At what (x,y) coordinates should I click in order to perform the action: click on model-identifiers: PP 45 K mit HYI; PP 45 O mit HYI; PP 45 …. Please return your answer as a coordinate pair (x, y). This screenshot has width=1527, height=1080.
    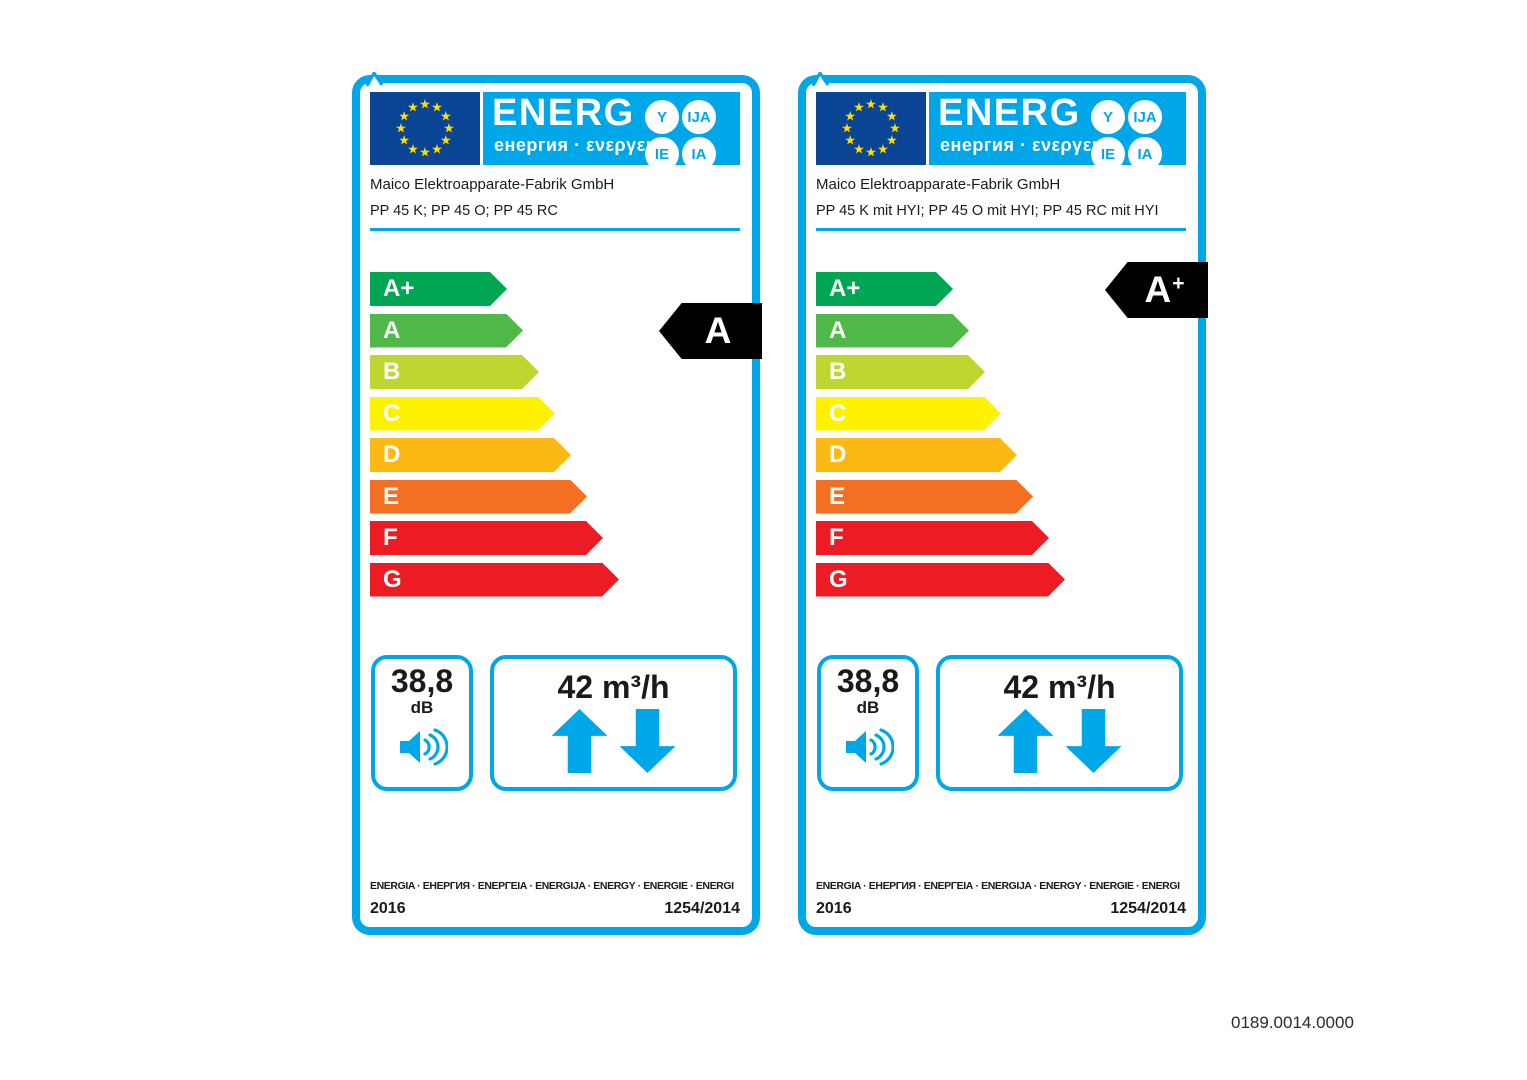
    Looking at the image, I should click on (987, 211).